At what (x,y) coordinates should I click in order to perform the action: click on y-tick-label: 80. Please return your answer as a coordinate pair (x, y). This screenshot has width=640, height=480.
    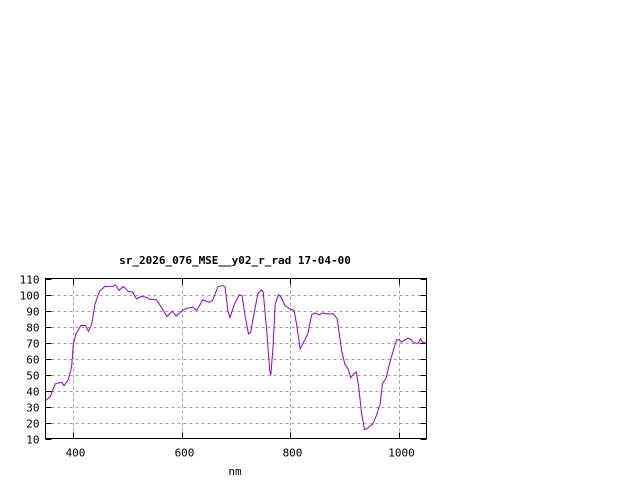
    Looking at the image, I should click on (32, 328).